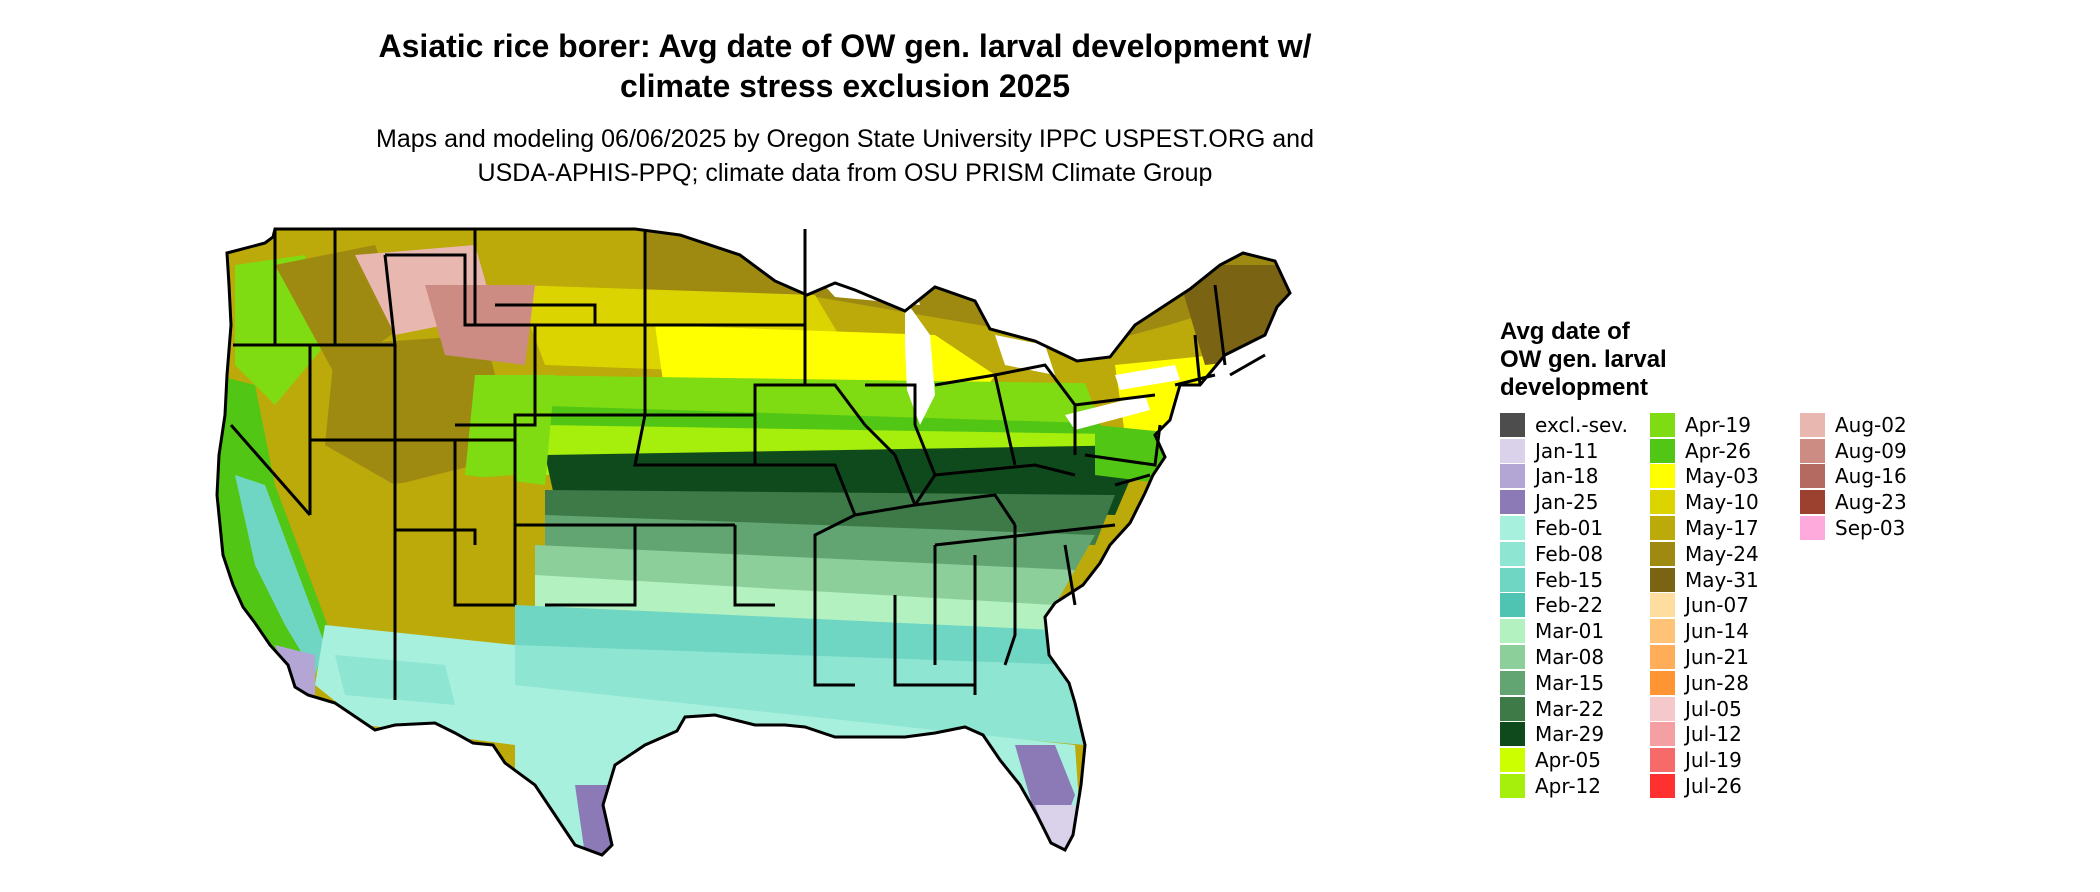 This screenshot has height=892, width=2100. Describe the element at coordinates (1568, 760) in the screenshot. I see `legend-label: Apr-05` at that location.